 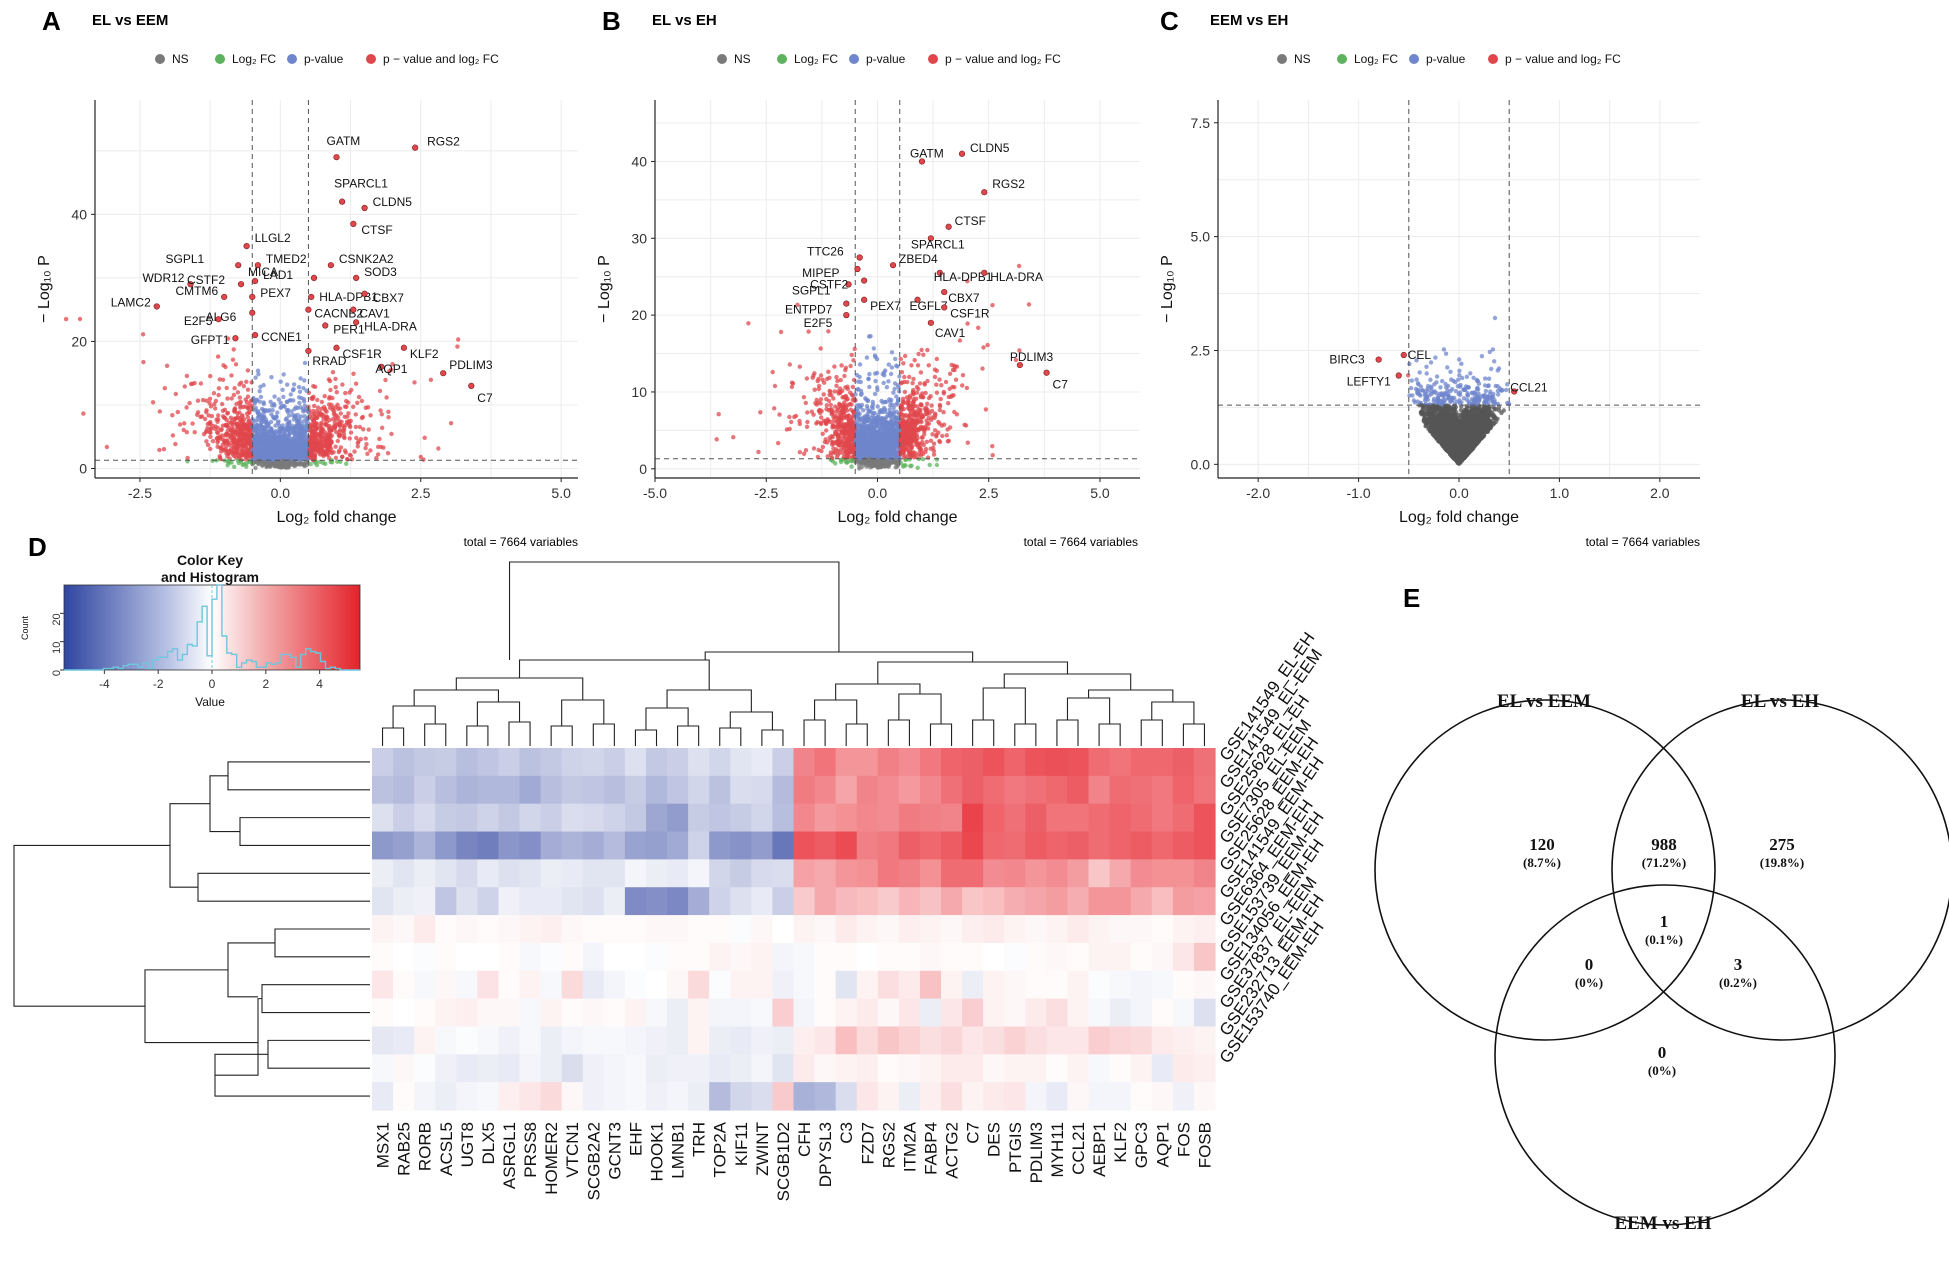 What do you see at coordinates (238, 265) in the screenshot?
I see `gene-point-sgpl1` at bounding box center [238, 265].